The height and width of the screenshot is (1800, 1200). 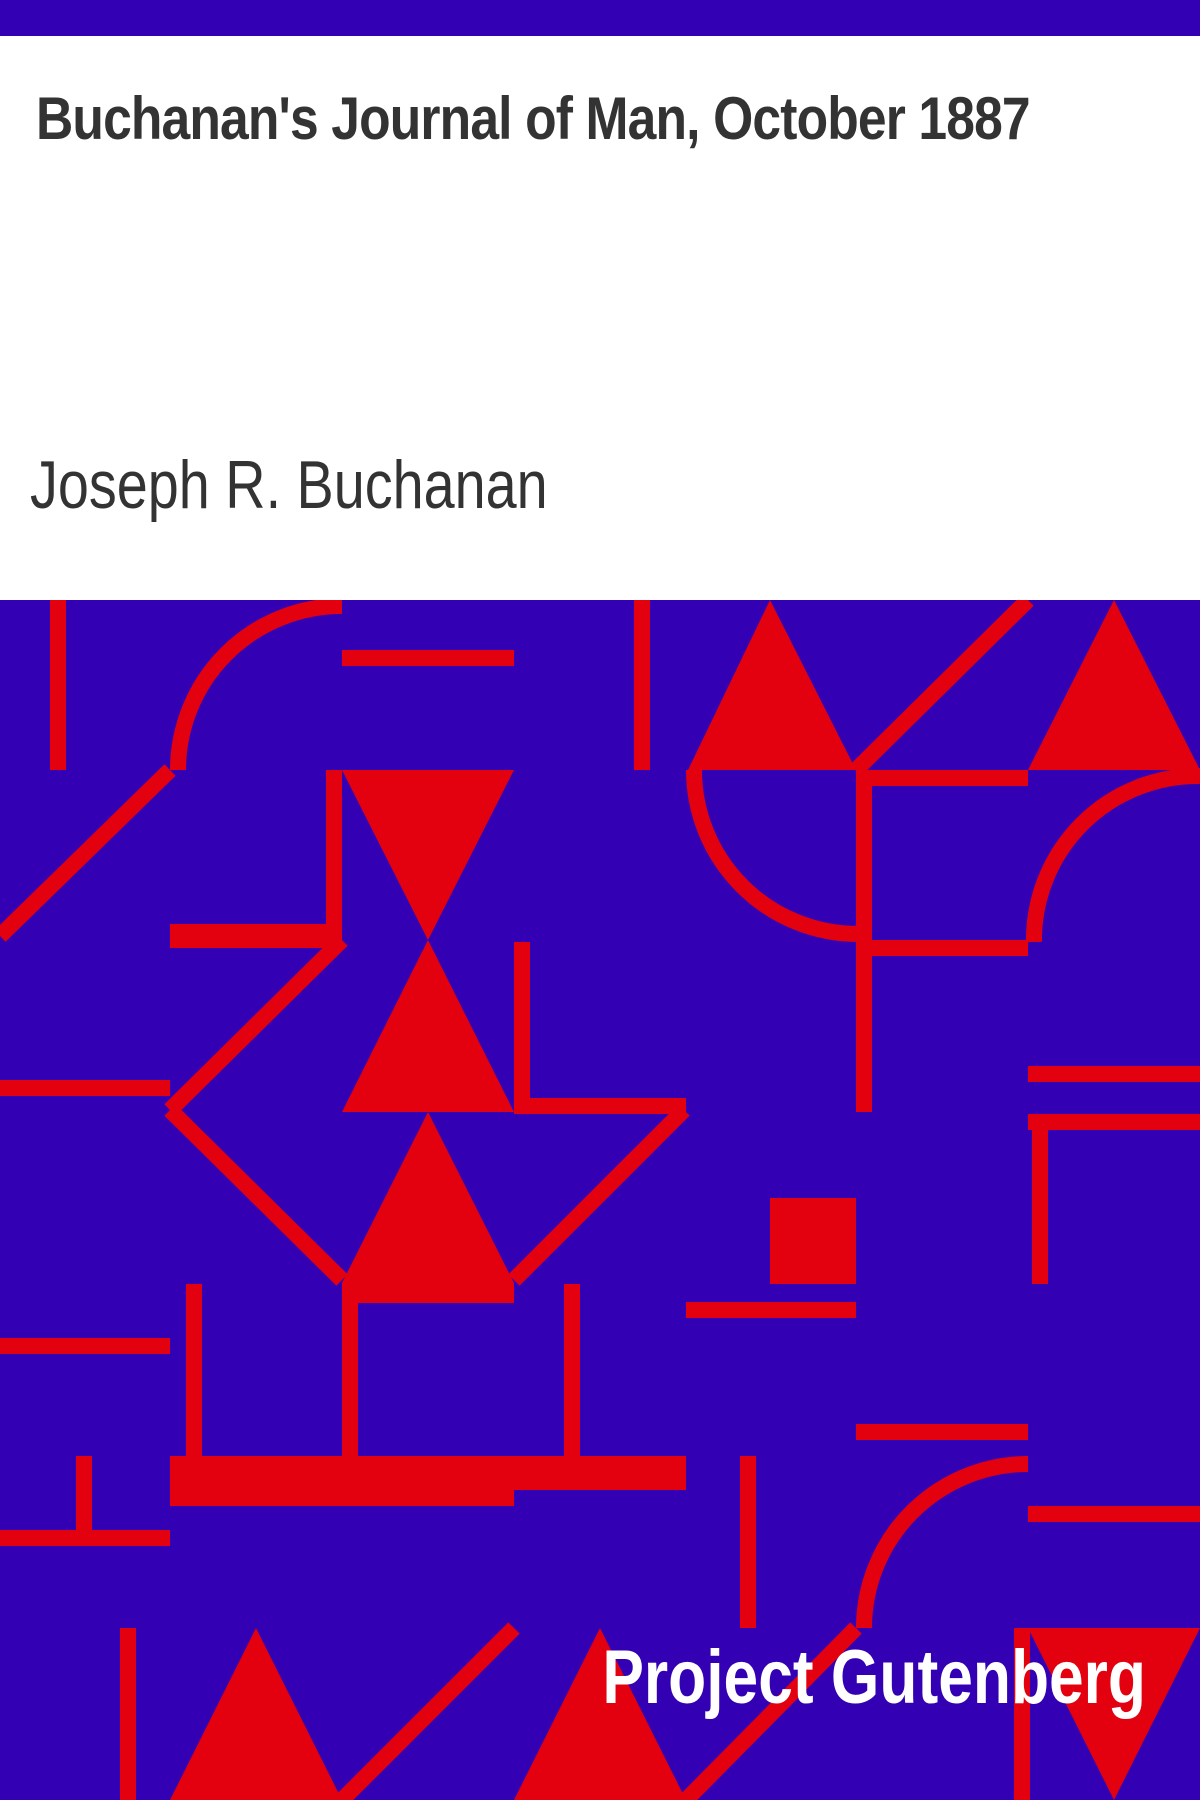 I want to click on top-band, so click(x=600, y=18).